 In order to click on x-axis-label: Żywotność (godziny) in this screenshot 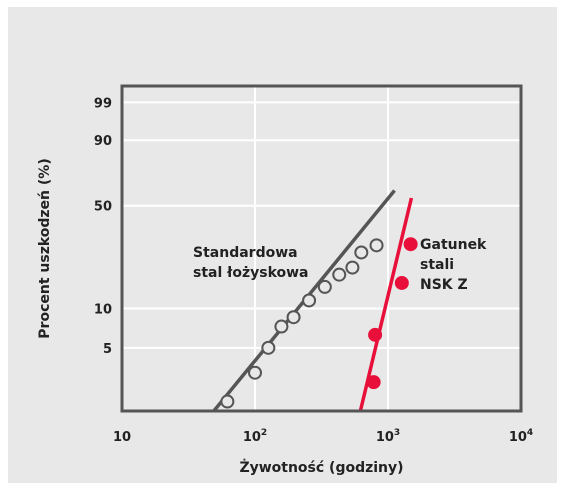, I will do `click(321, 467)`.